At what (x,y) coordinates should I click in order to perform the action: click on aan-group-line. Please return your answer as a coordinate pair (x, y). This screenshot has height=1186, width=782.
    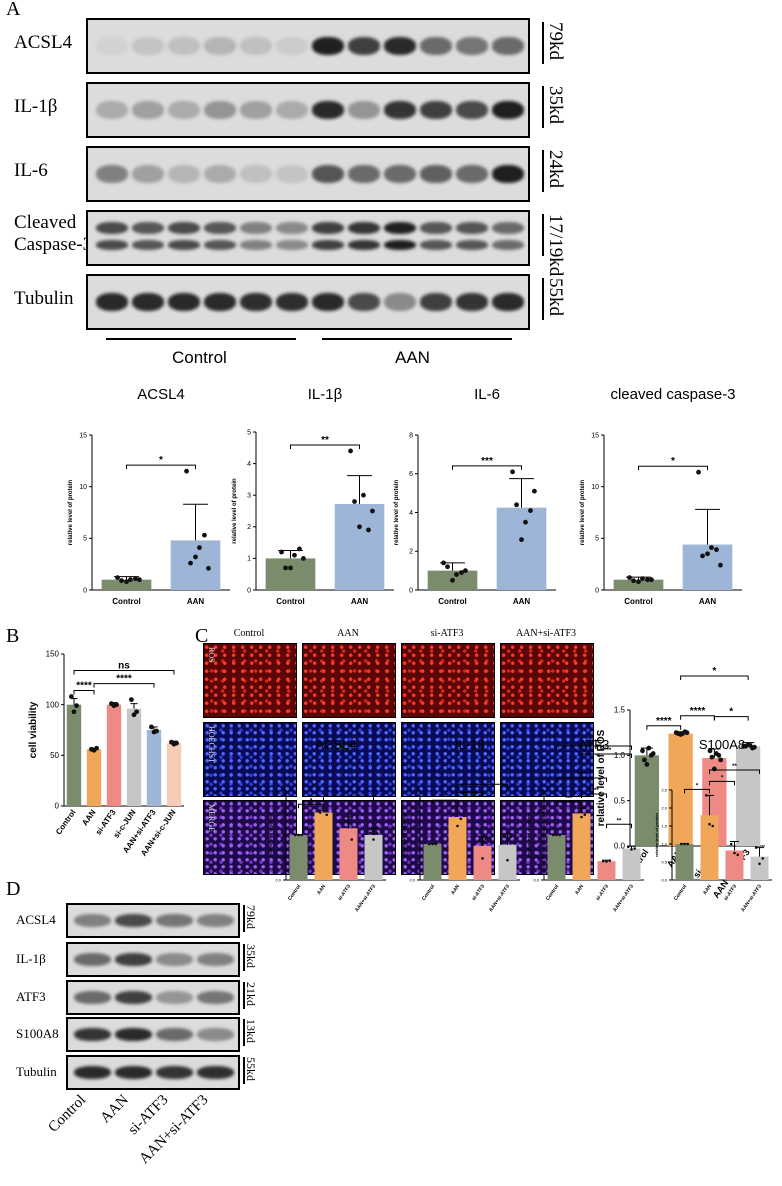
    Looking at the image, I should click on (417, 339).